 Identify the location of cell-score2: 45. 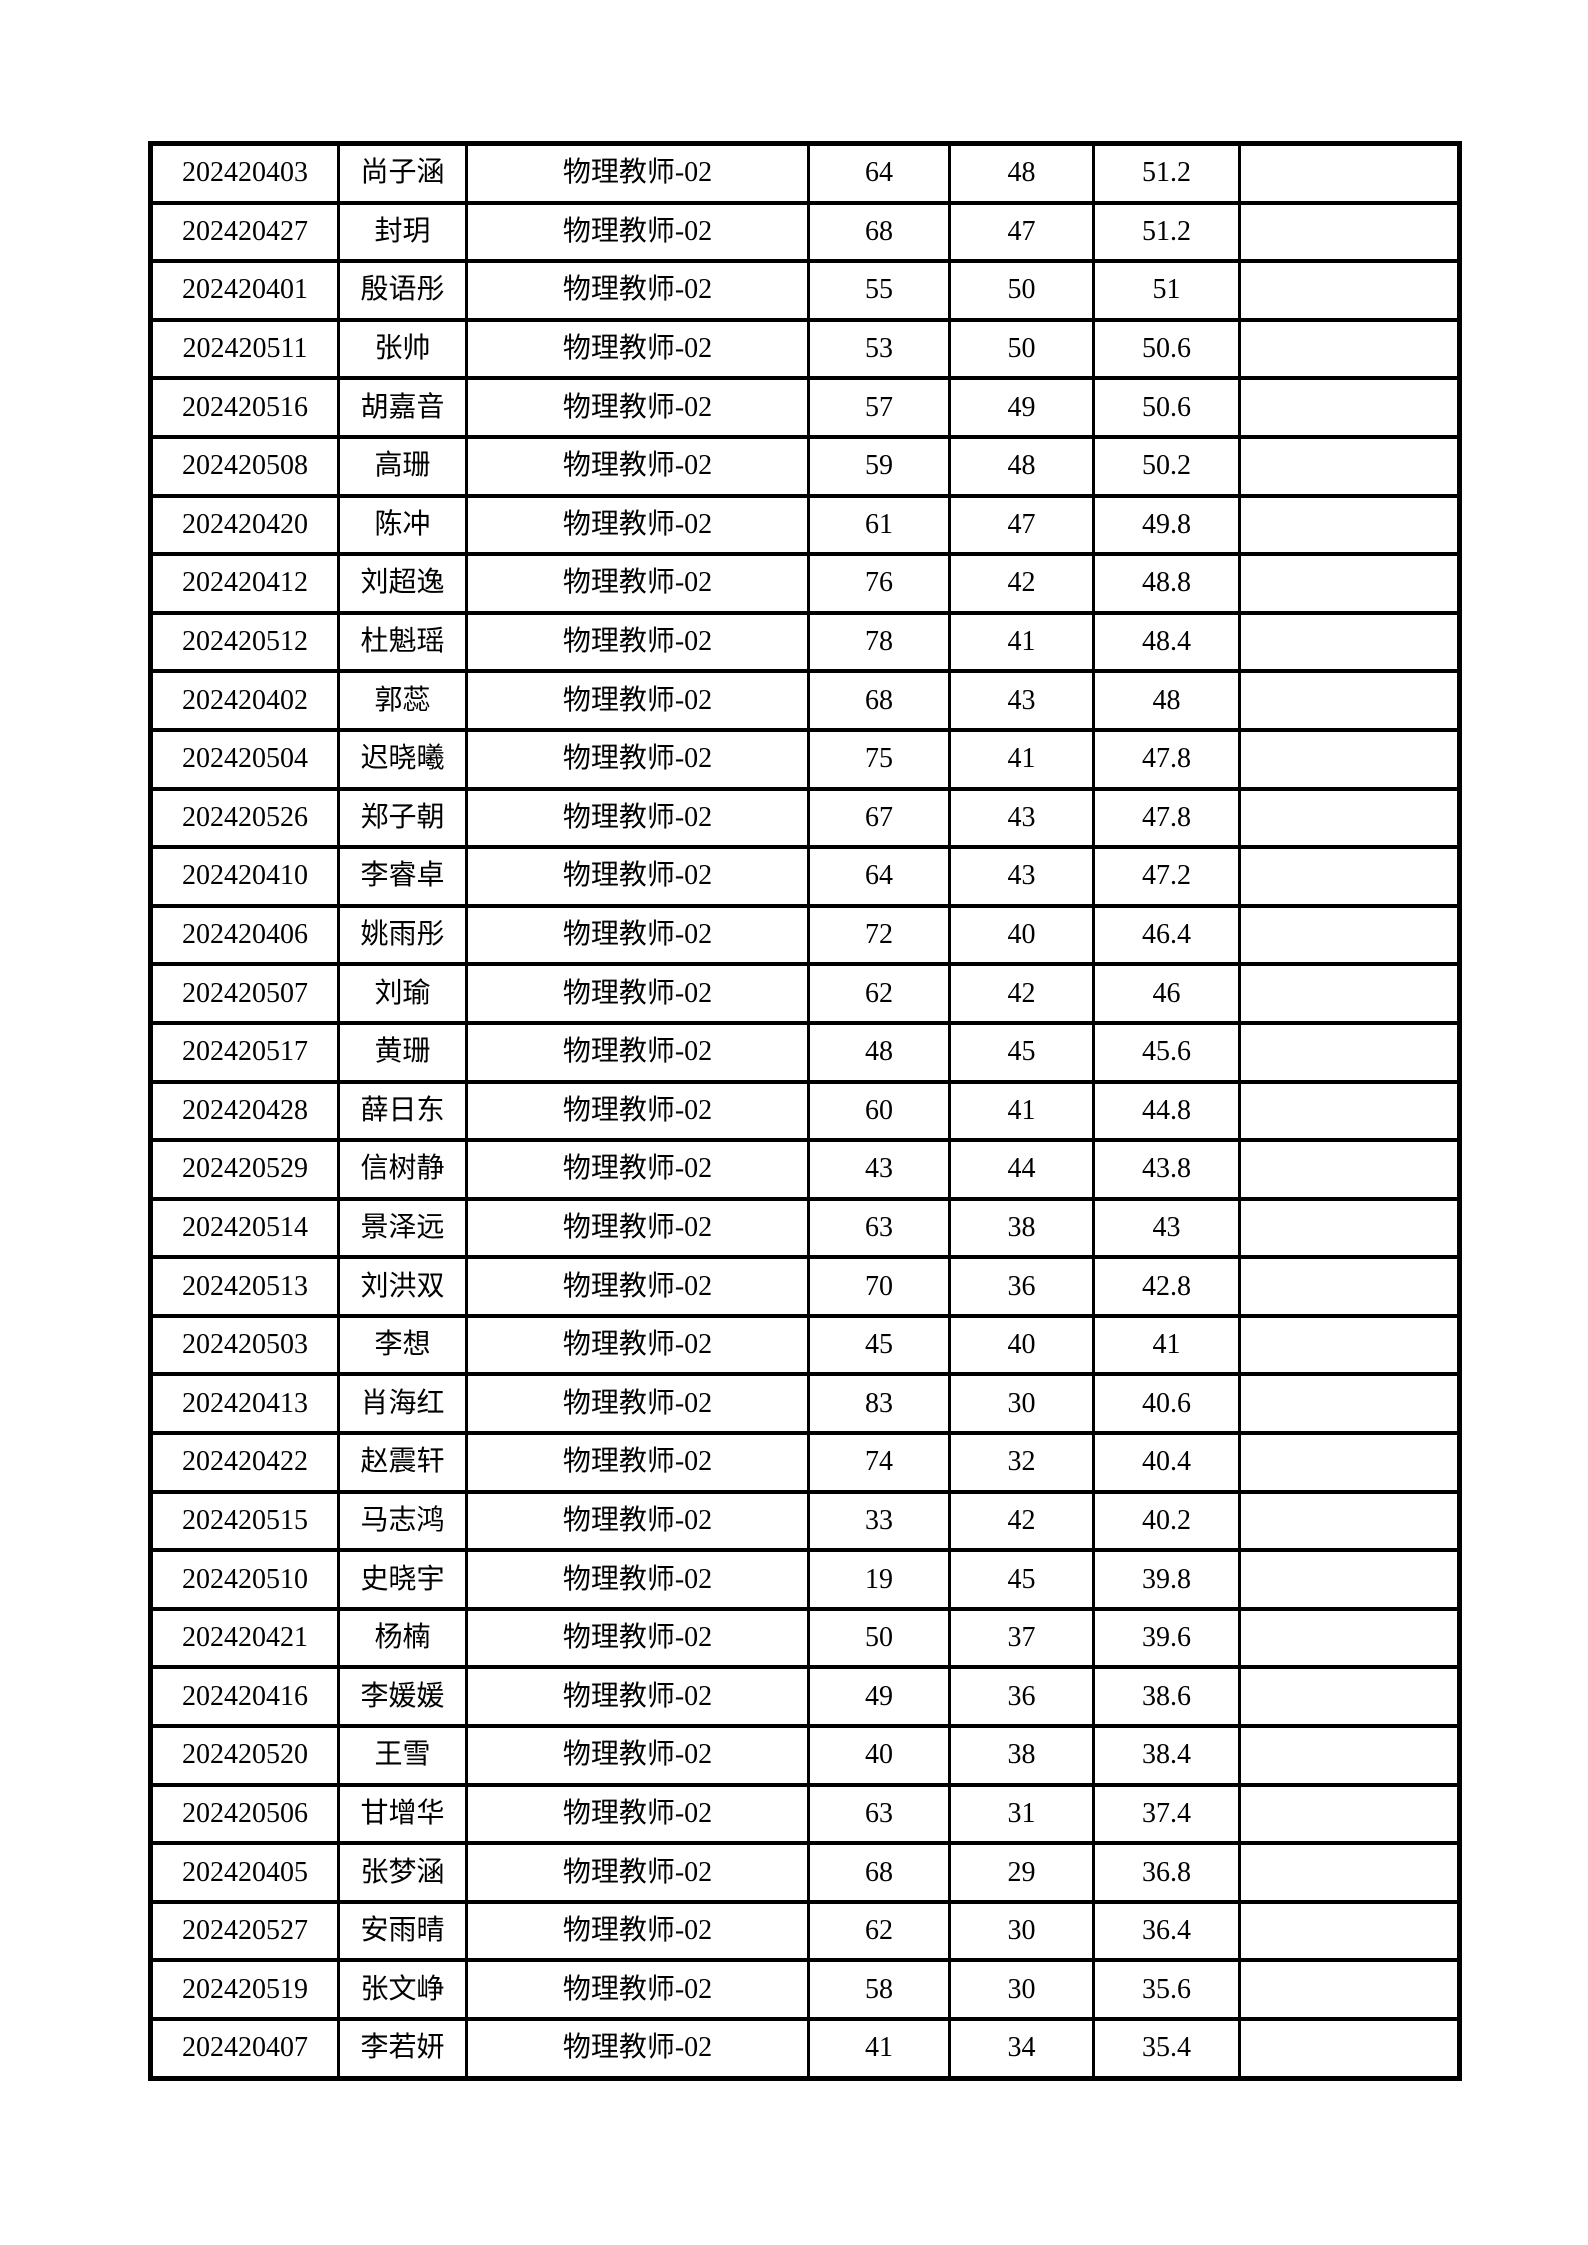
(1021, 1579).